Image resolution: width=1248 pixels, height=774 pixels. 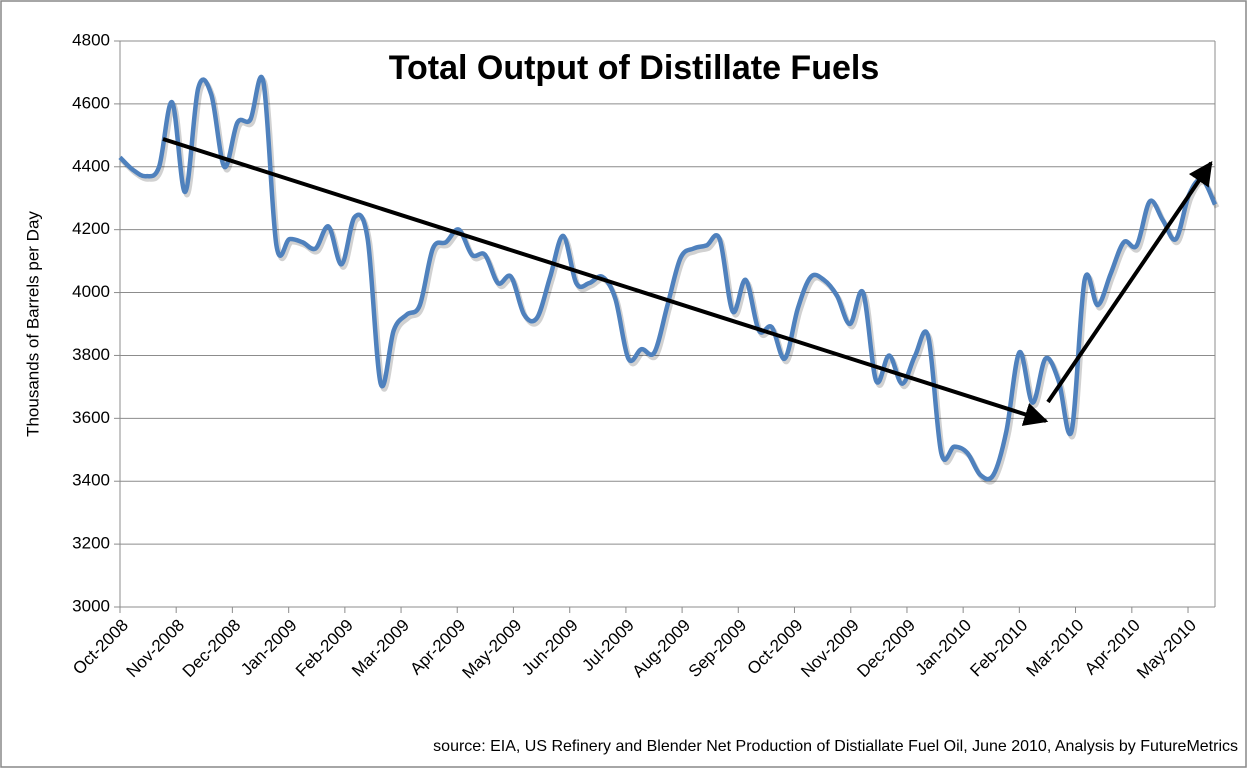 I want to click on y-tick-label: 4400, so click(x=91, y=165).